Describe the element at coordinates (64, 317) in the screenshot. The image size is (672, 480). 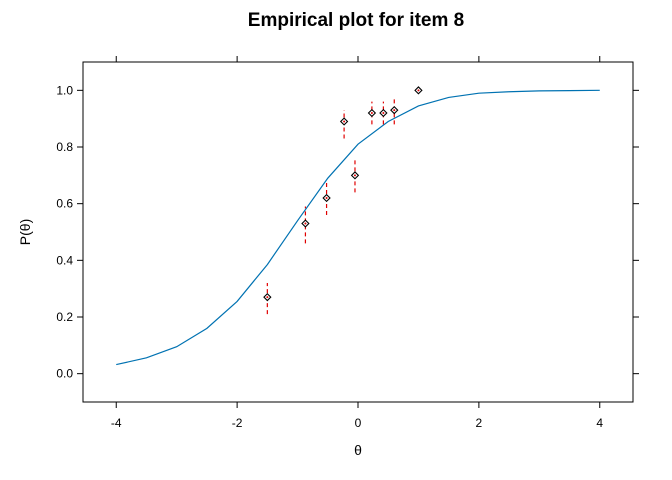
I see `y-tick-label: 0.2` at that location.